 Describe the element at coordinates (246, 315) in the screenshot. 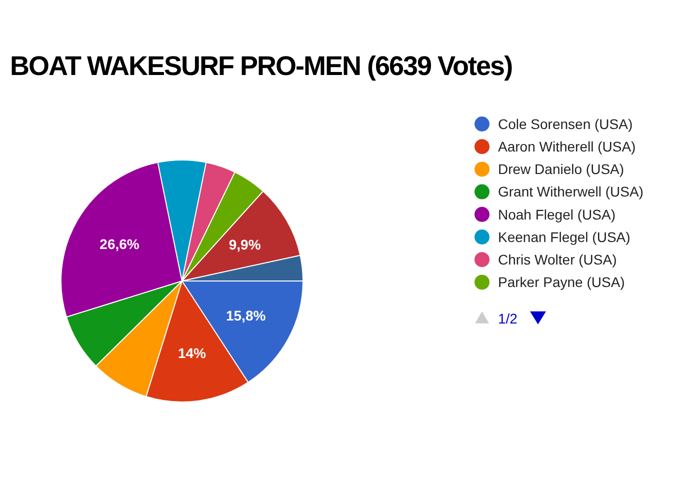

I see `data-label: 15,8%` at that location.